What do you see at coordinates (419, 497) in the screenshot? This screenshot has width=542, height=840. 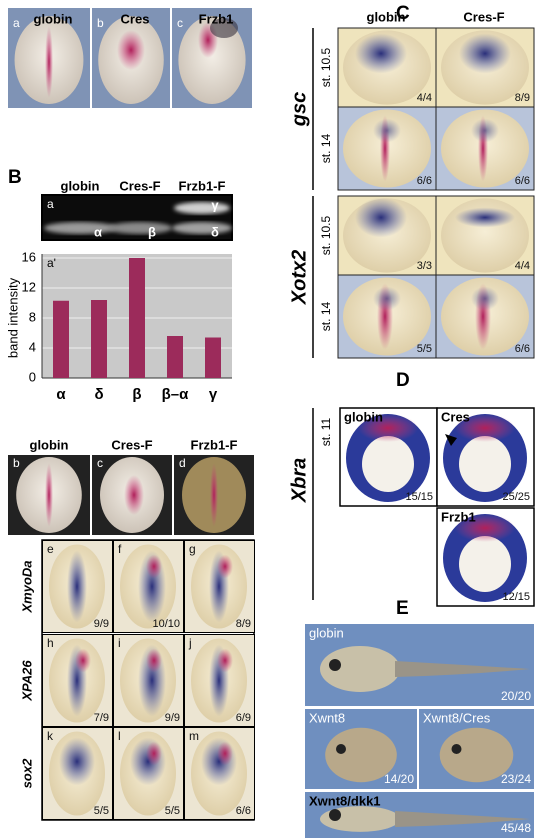 I see `count: 15/15` at bounding box center [419, 497].